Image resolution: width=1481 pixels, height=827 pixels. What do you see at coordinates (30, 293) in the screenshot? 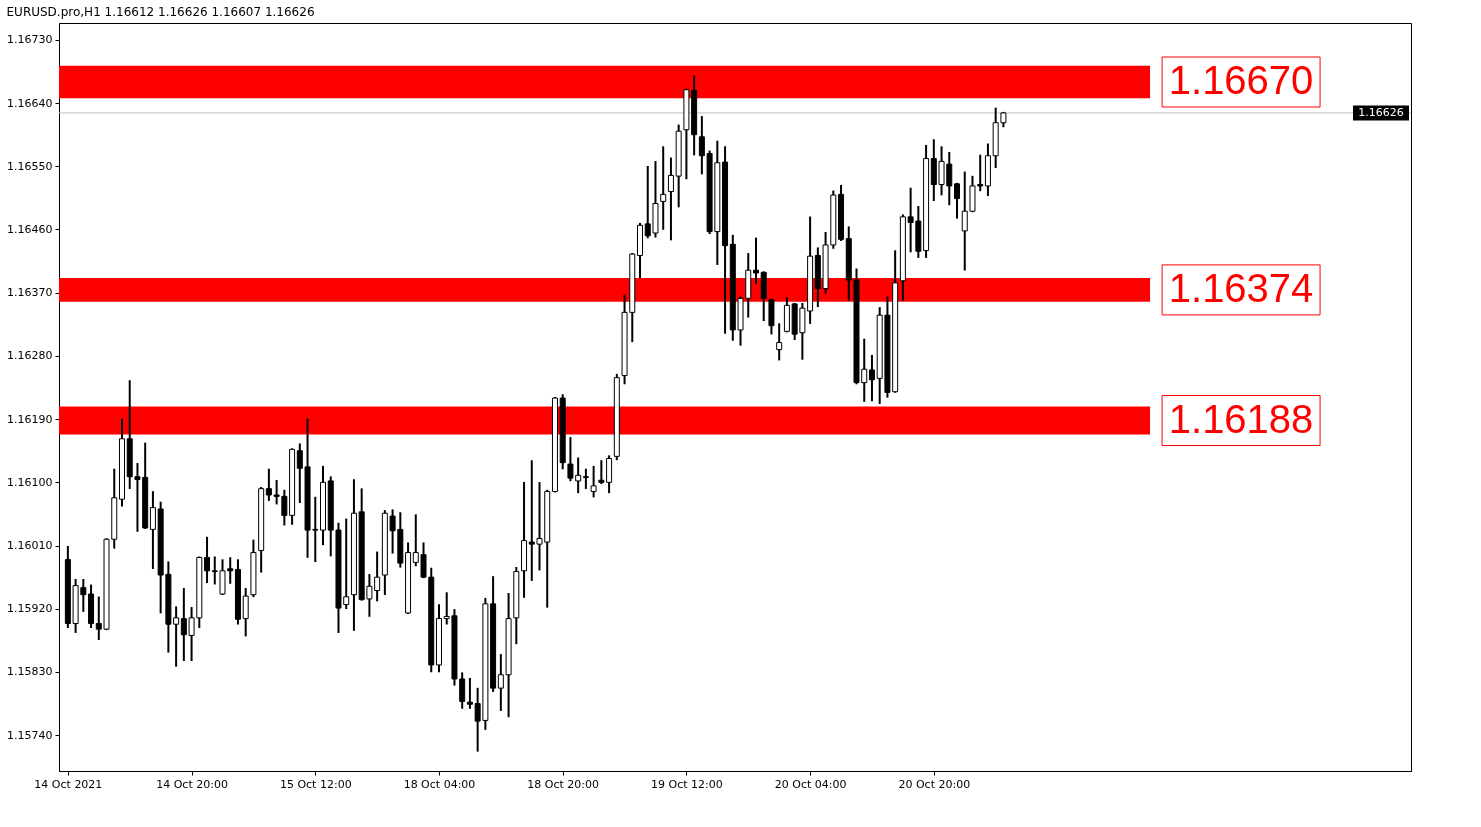
I see `y-tick-label: 1.16370` at bounding box center [30, 293].